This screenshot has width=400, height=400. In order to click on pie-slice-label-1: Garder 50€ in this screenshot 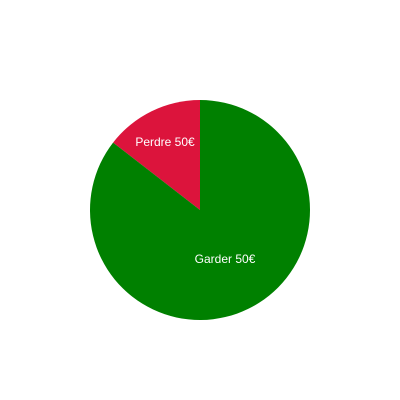, I will do `click(225, 259)`.